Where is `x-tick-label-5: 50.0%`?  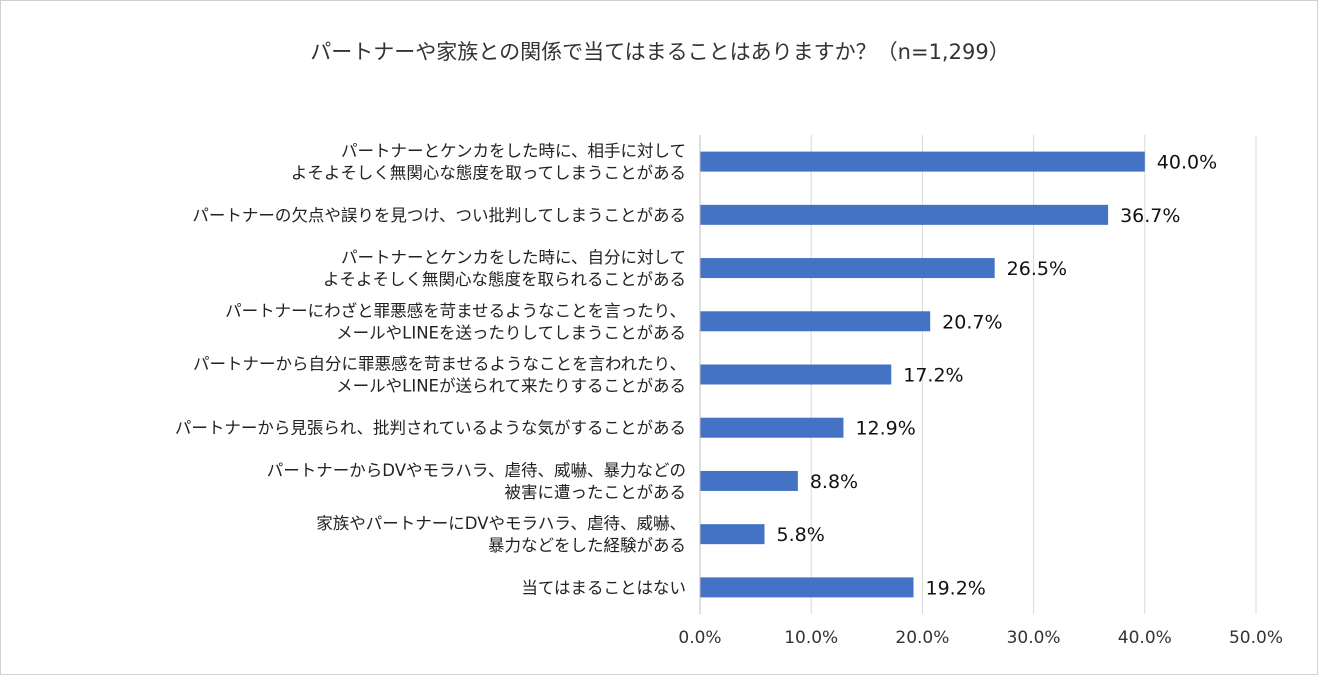
x-tick-label-5: 50.0% is located at coordinates (1256, 638).